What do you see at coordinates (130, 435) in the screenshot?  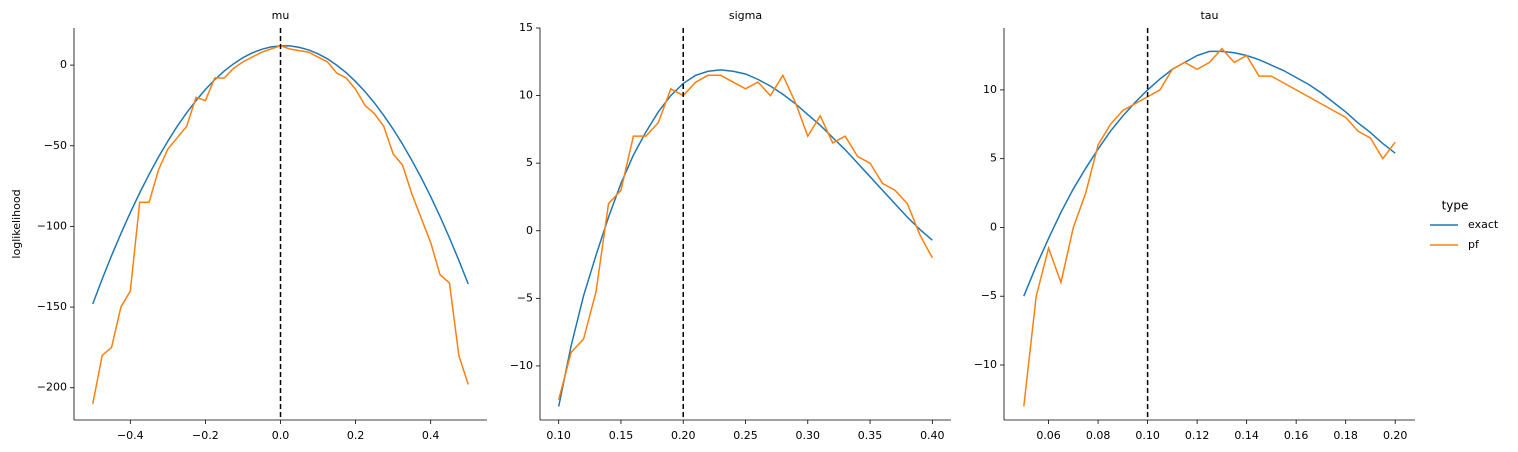 I see `x-tick-label: −0.4` at bounding box center [130, 435].